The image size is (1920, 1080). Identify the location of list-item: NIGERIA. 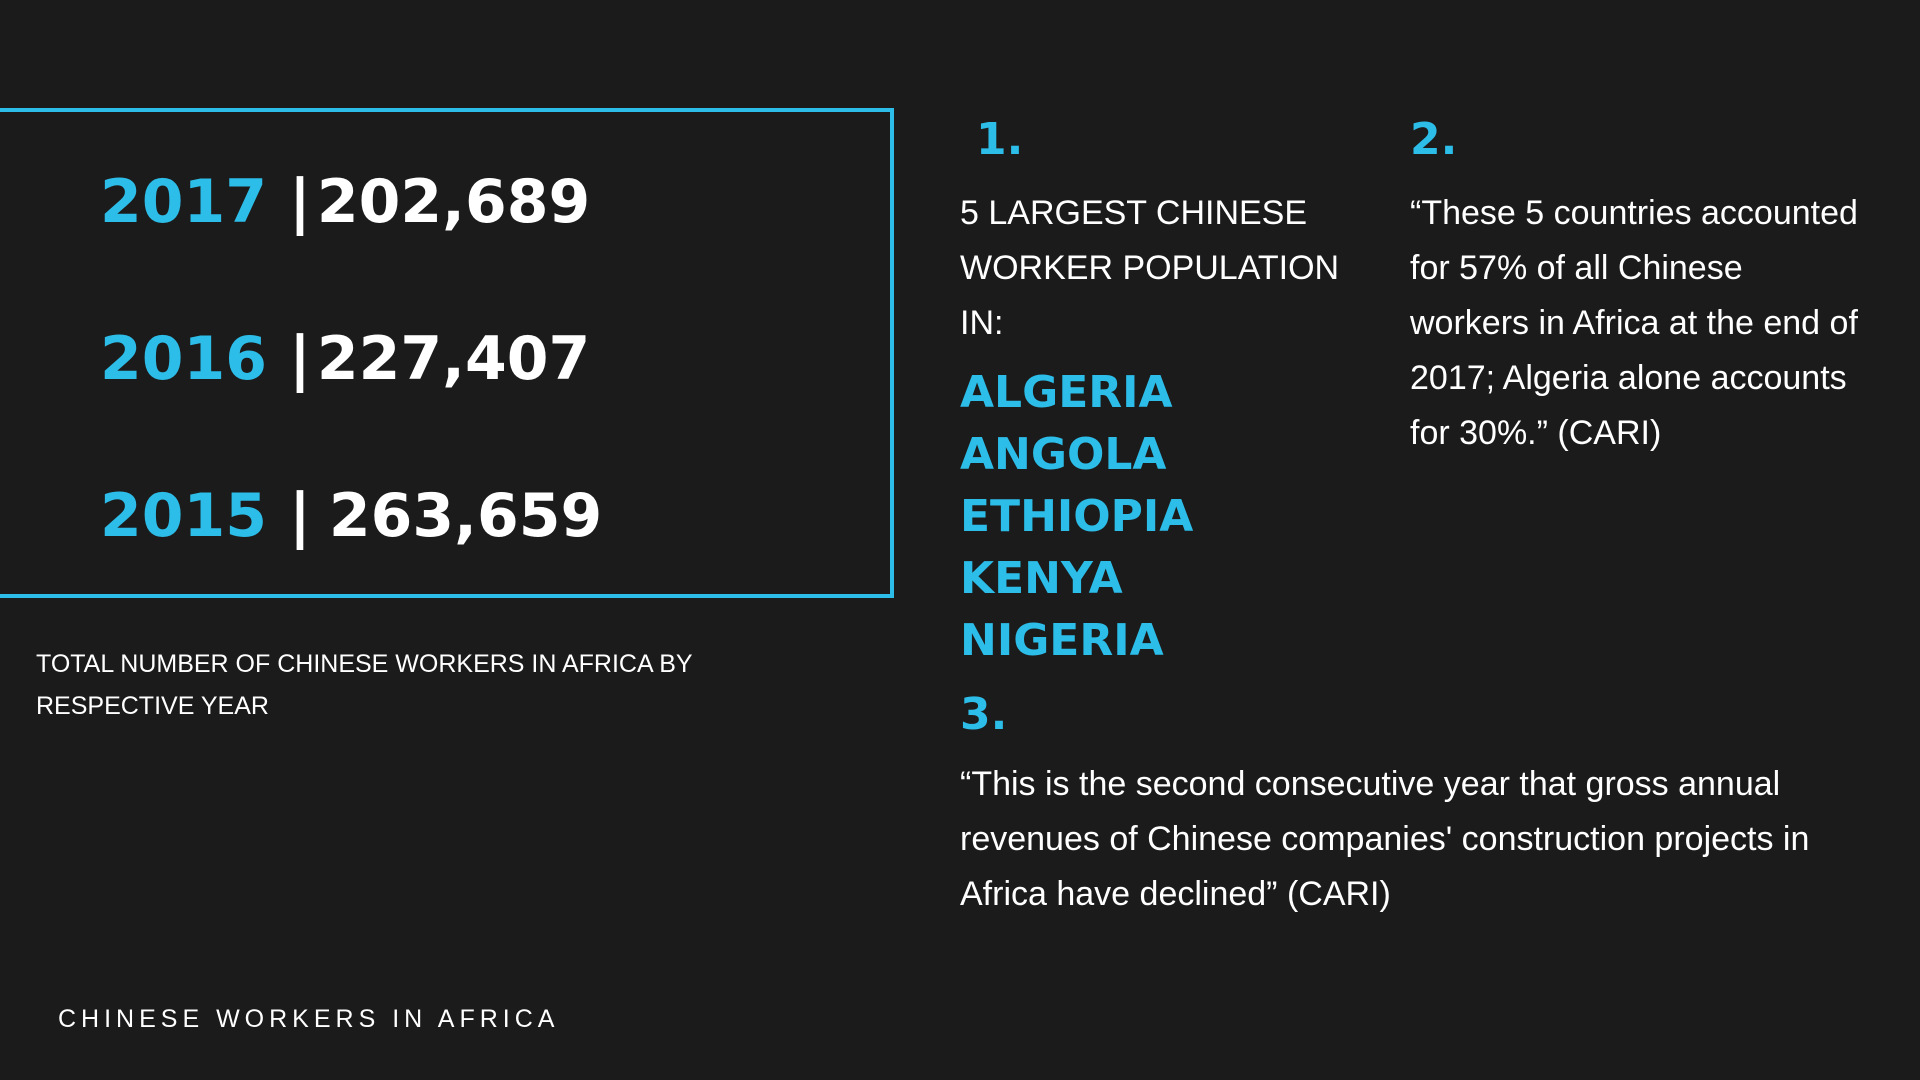
(1062, 640).